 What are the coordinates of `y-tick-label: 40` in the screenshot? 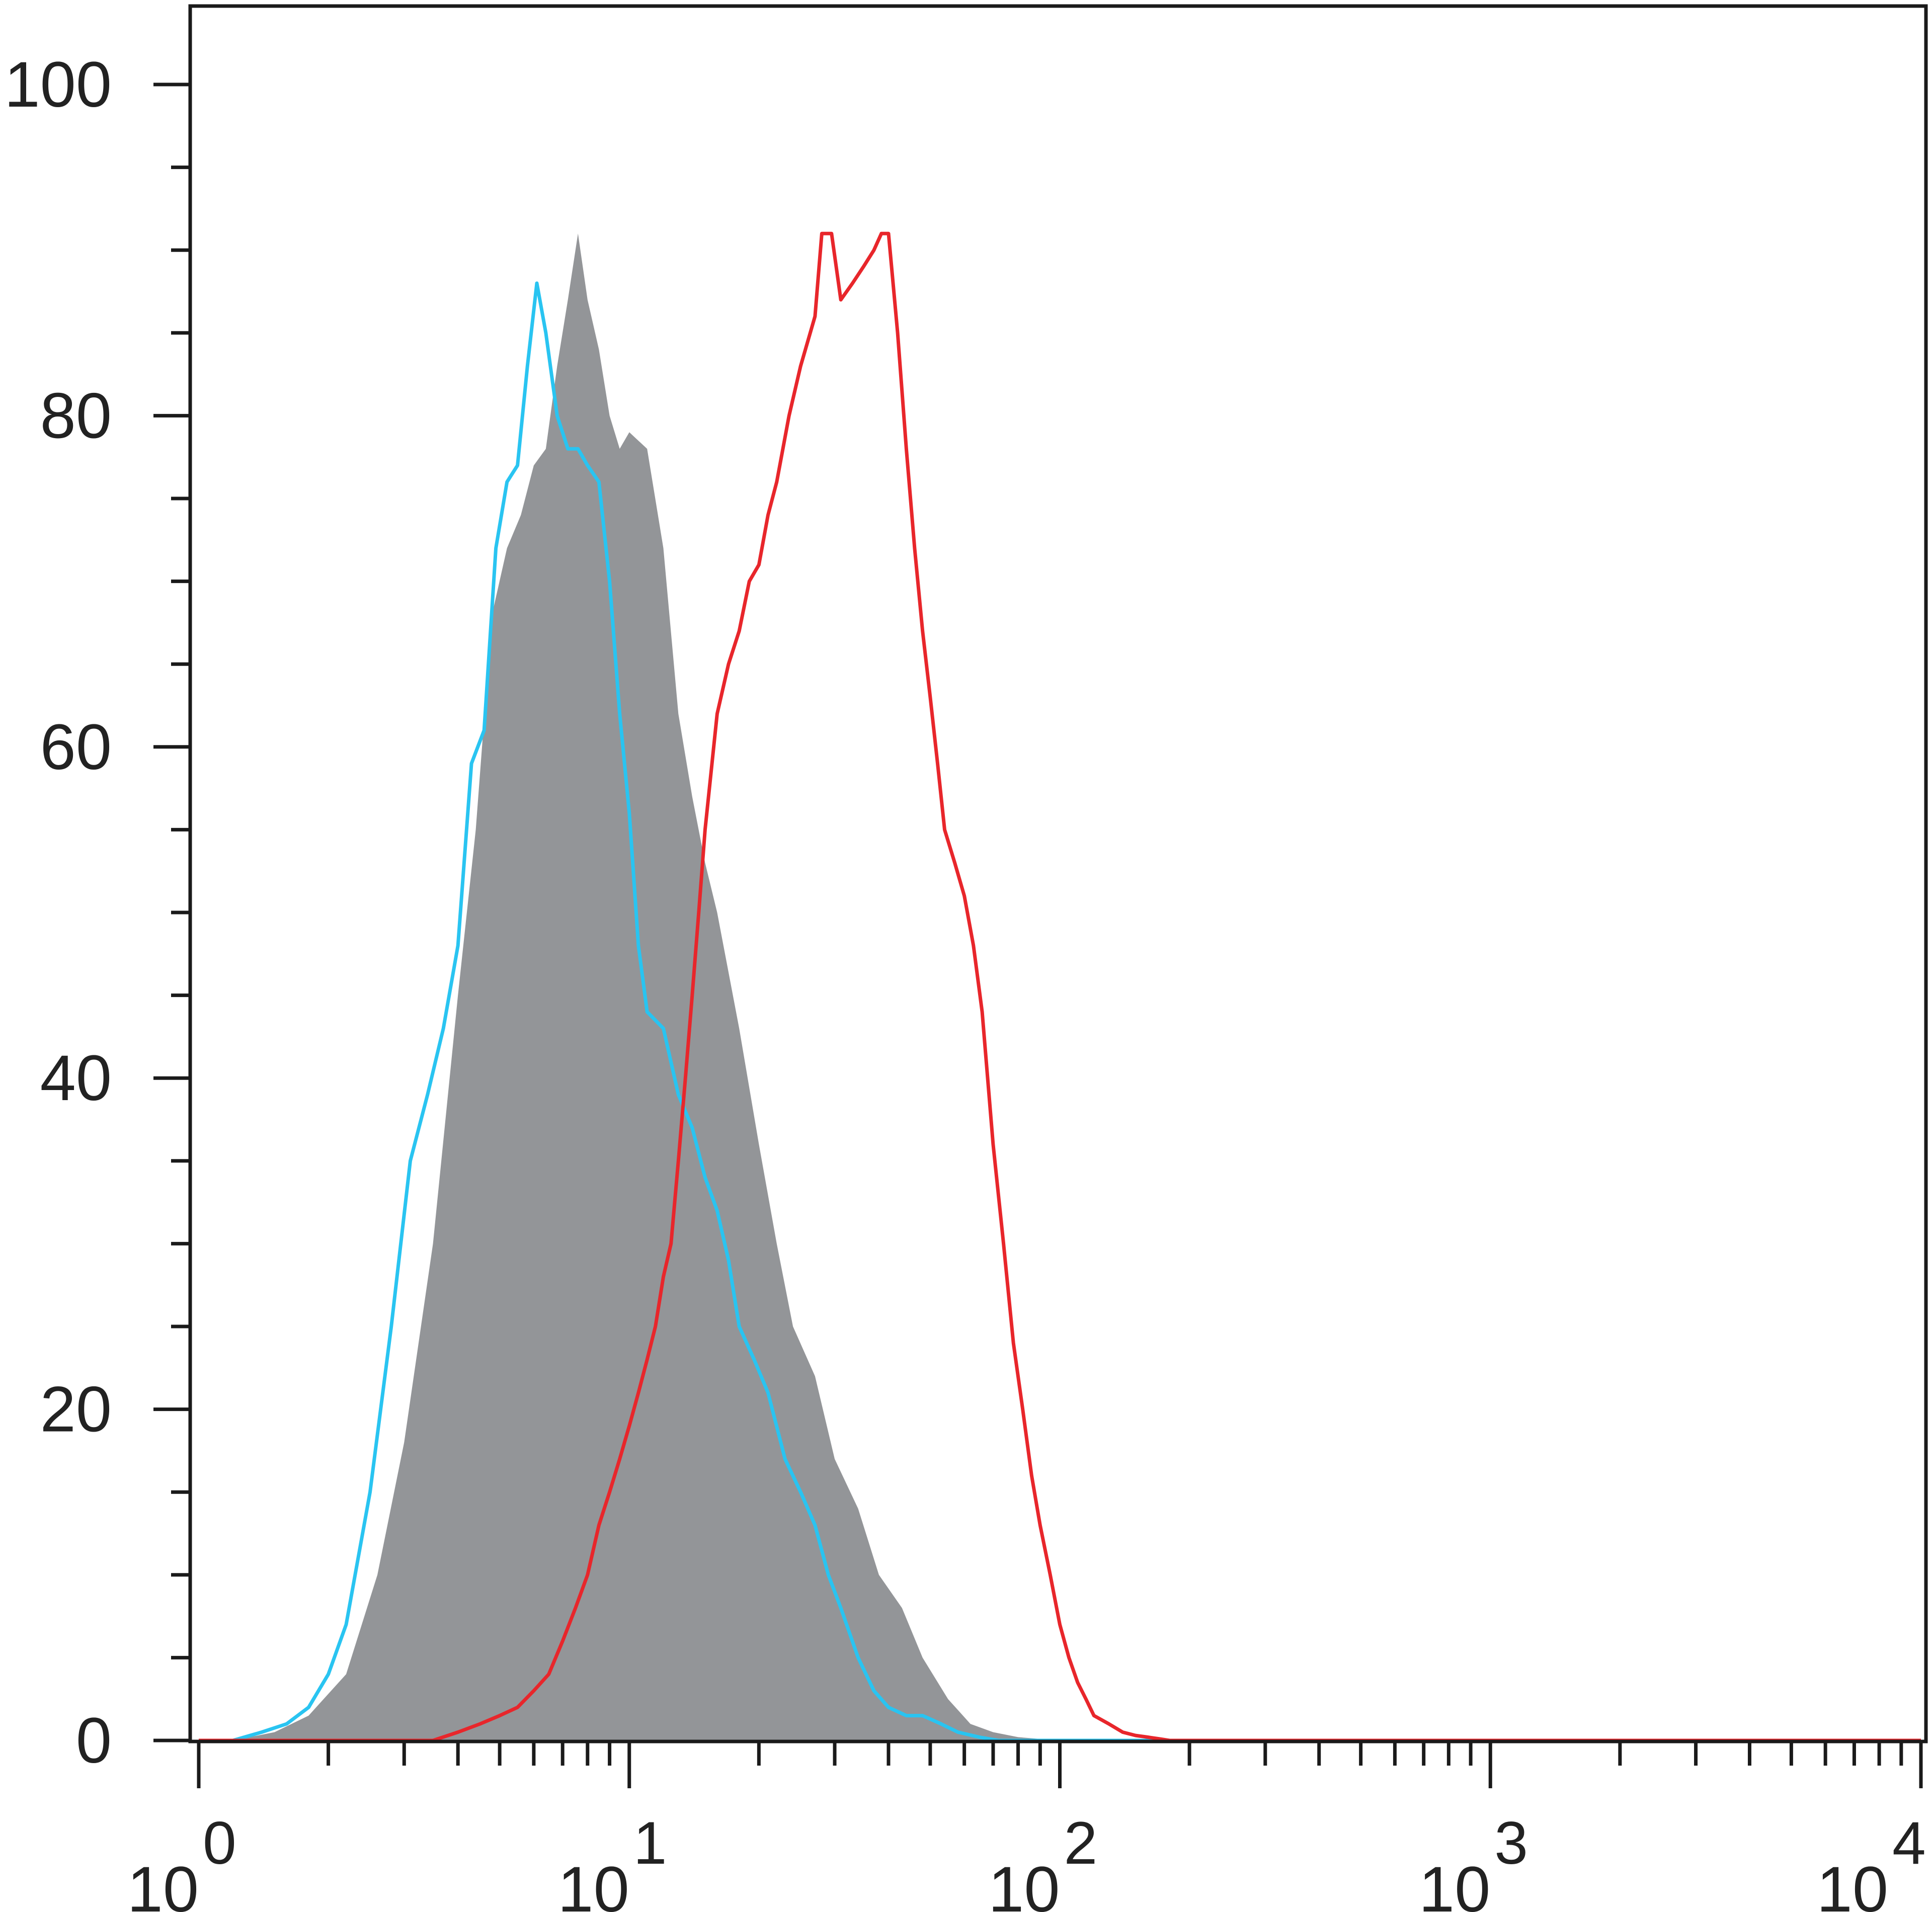 It's located at (76, 1078).